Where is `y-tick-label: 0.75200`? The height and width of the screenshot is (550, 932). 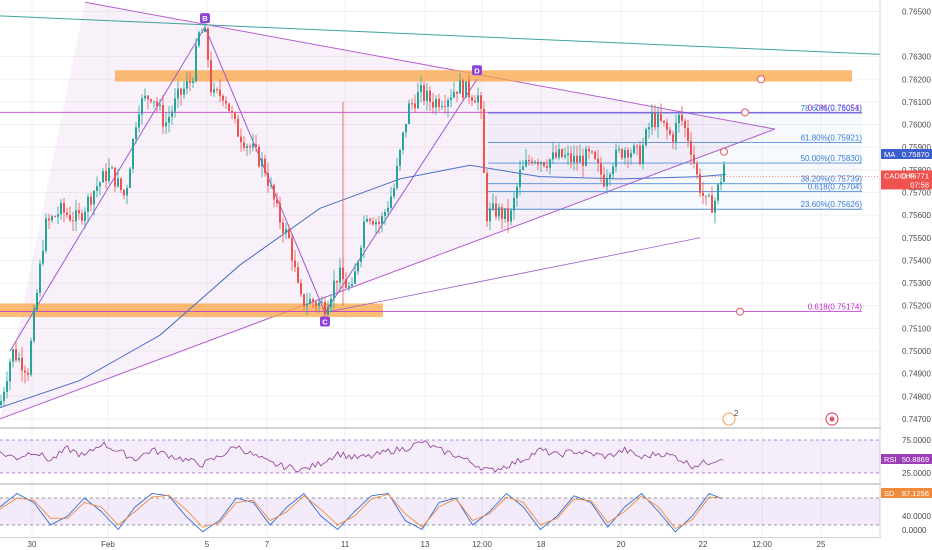 y-tick-label: 0.75200 is located at coordinates (916, 306).